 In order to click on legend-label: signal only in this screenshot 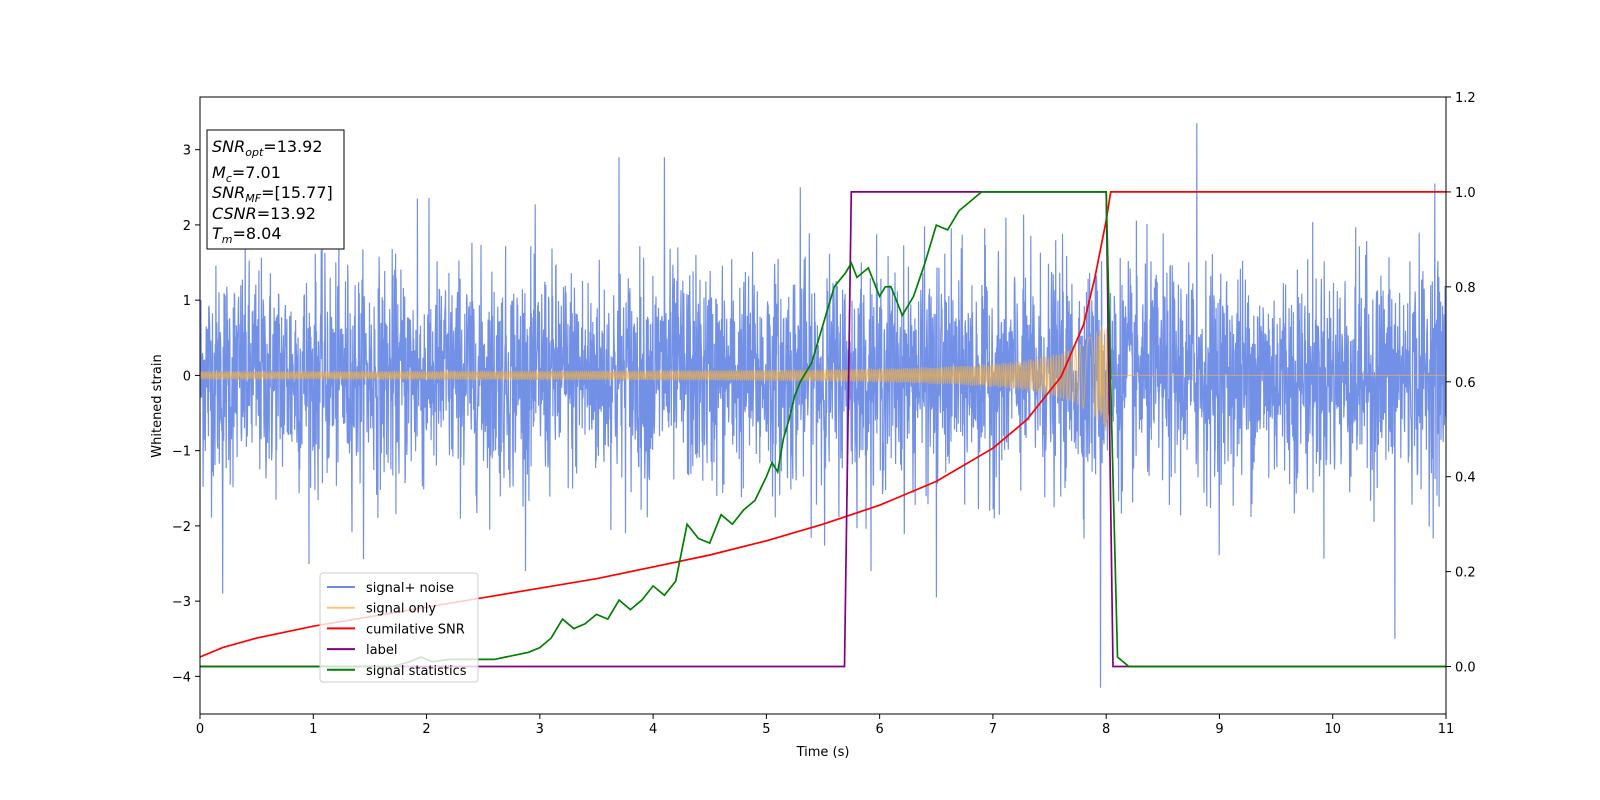, I will do `click(401, 609)`.